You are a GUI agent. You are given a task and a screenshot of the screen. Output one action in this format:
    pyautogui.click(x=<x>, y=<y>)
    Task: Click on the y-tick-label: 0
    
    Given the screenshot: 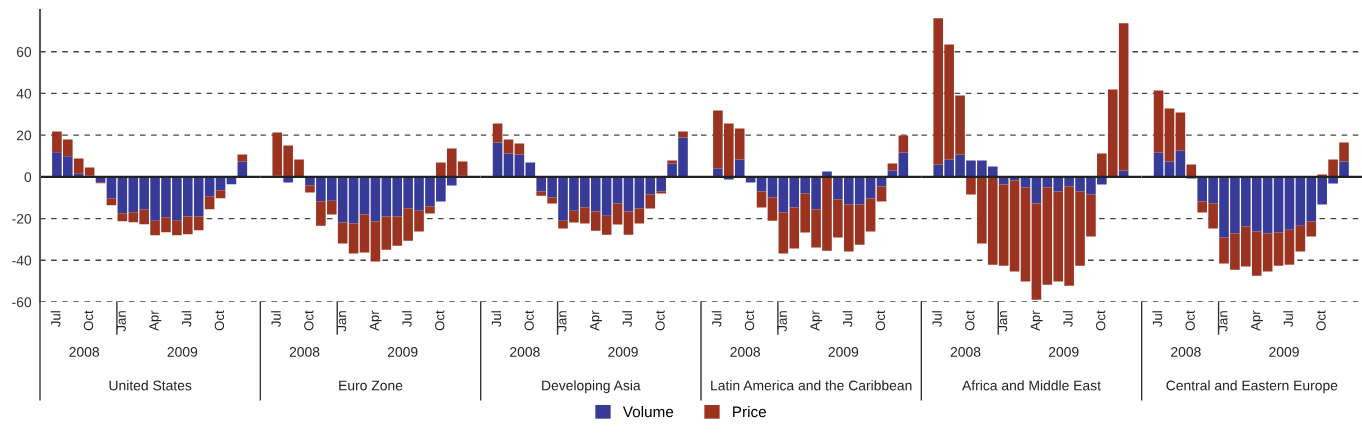 What is the action you would take?
    pyautogui.click(x=28, y=177)
    